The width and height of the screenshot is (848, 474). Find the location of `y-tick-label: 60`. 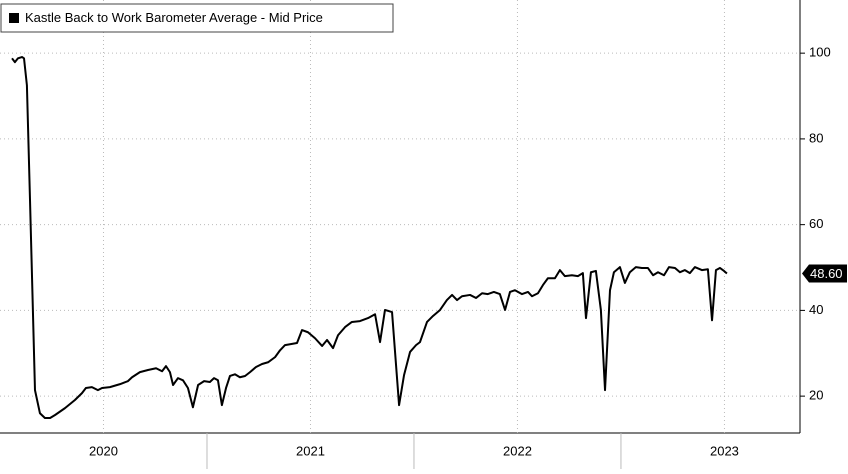

y-tick-label: 60 is located at coordinates (816, 223).